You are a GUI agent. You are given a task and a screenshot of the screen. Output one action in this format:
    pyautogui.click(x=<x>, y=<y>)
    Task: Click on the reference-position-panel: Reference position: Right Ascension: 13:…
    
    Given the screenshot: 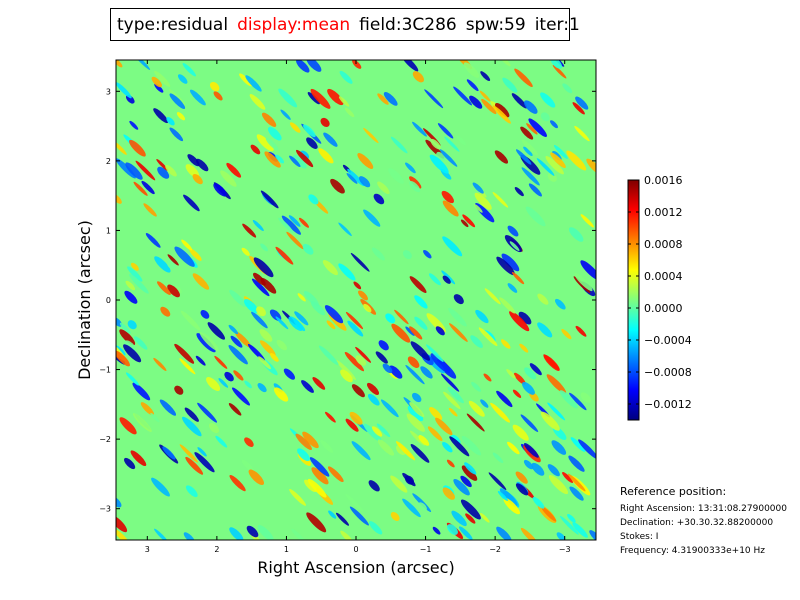 What is the action you would take?
    pyautogui.click(x=703, y=521)
    